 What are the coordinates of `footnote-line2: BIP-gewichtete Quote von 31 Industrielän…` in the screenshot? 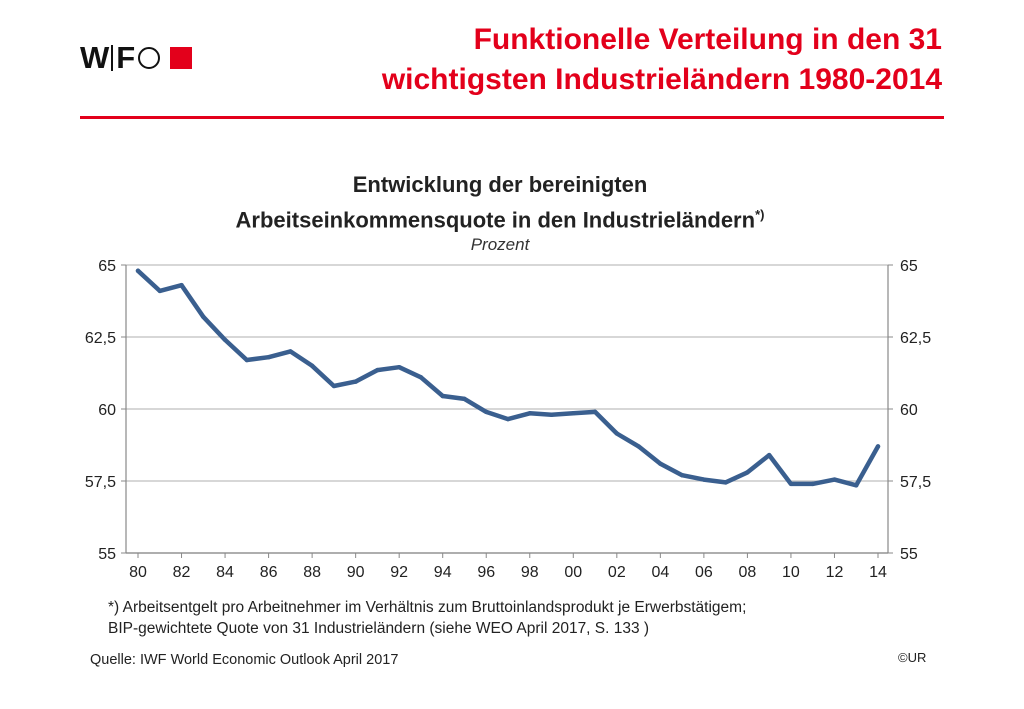 It's located at (379, 628).